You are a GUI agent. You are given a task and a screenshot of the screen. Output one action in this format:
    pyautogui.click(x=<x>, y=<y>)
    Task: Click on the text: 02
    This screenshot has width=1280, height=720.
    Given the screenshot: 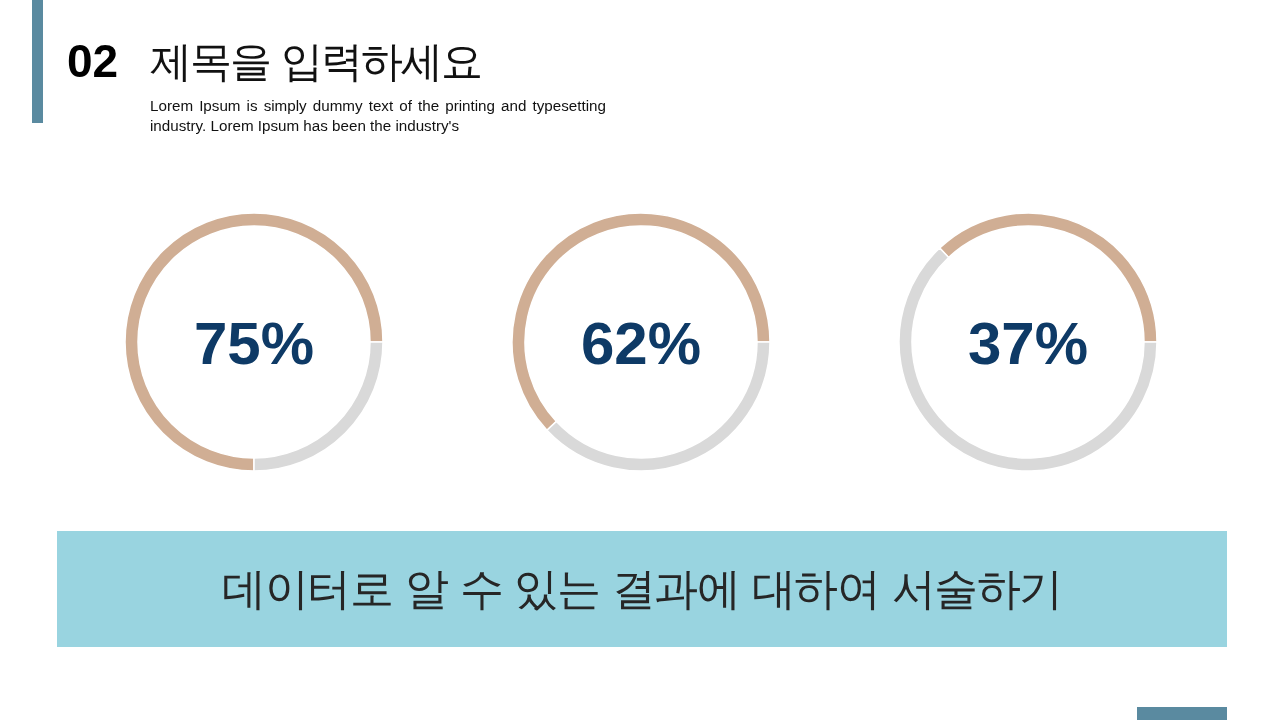 What is the action you would take?
    pyautogui.click(x=93, y=61)
    